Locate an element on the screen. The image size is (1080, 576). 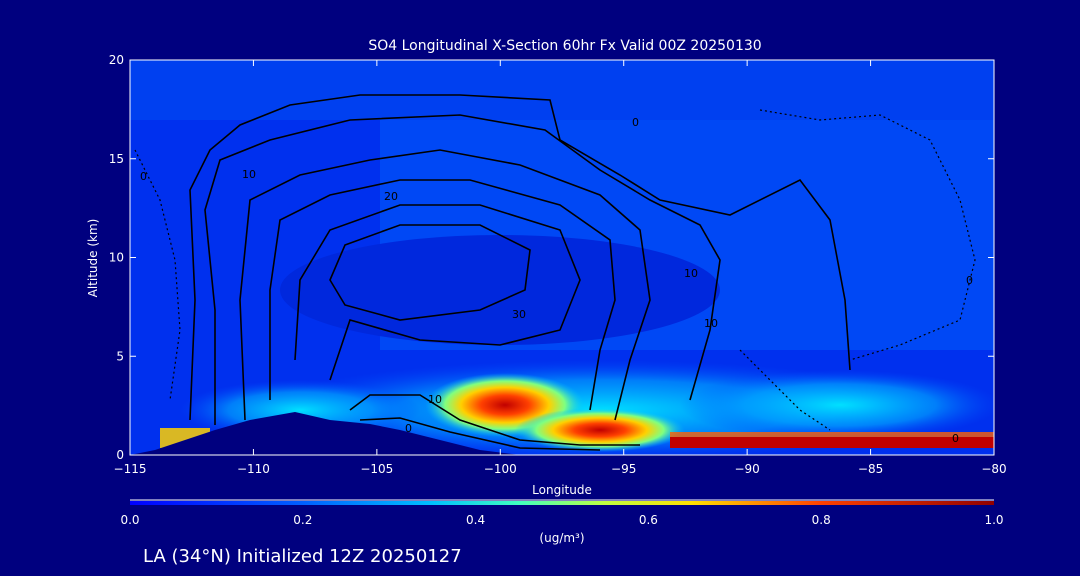
y-axis-label: Altitude (km) is located at coordinates (93, 258).